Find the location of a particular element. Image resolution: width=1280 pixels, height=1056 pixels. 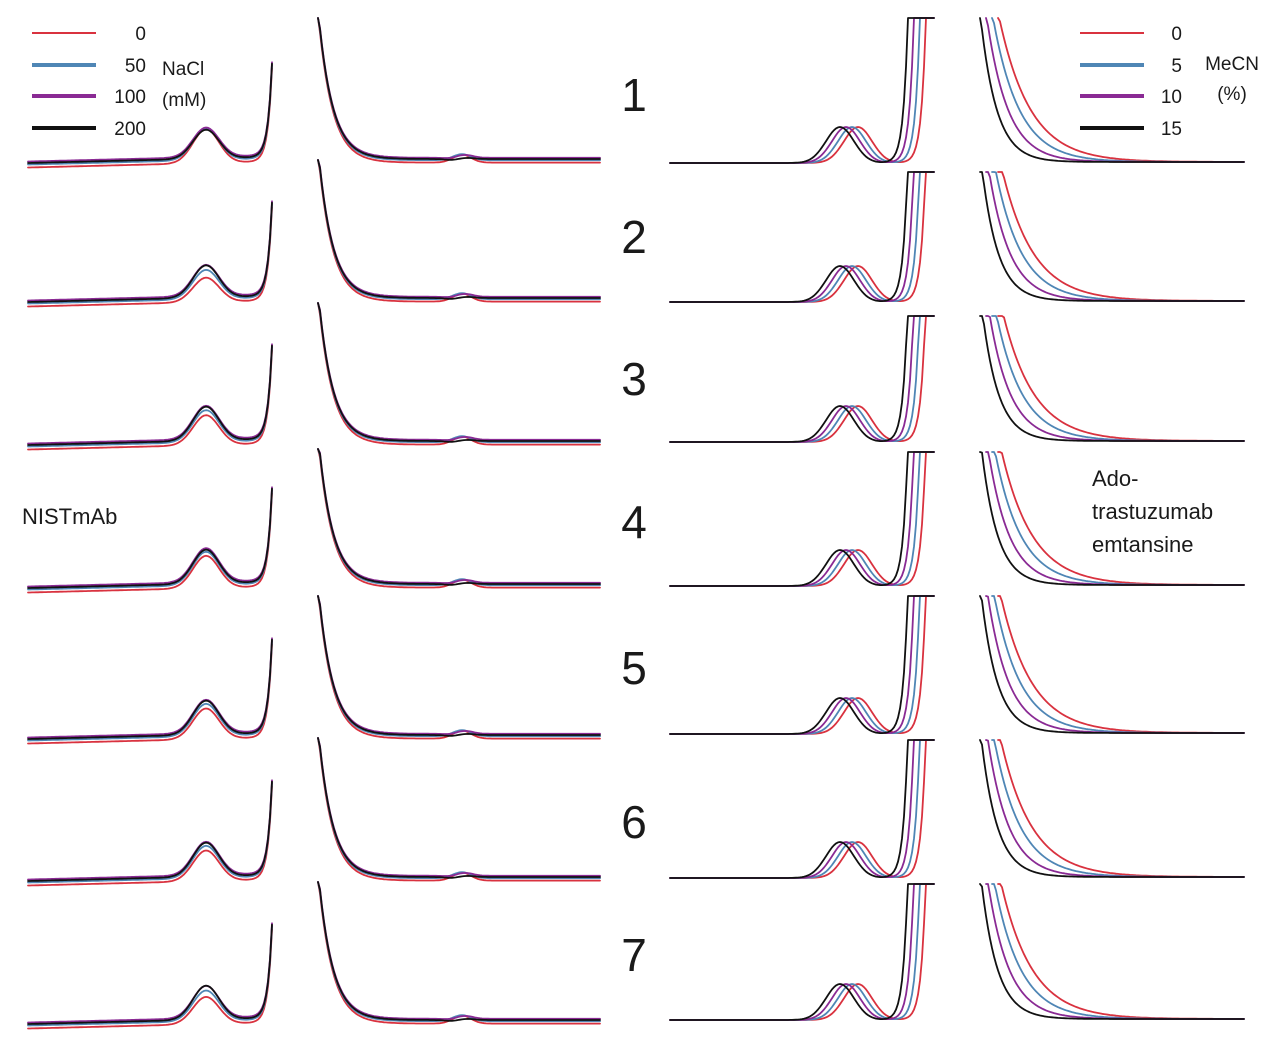

legend-label-100: 100 is located at coordinates (130, 97).